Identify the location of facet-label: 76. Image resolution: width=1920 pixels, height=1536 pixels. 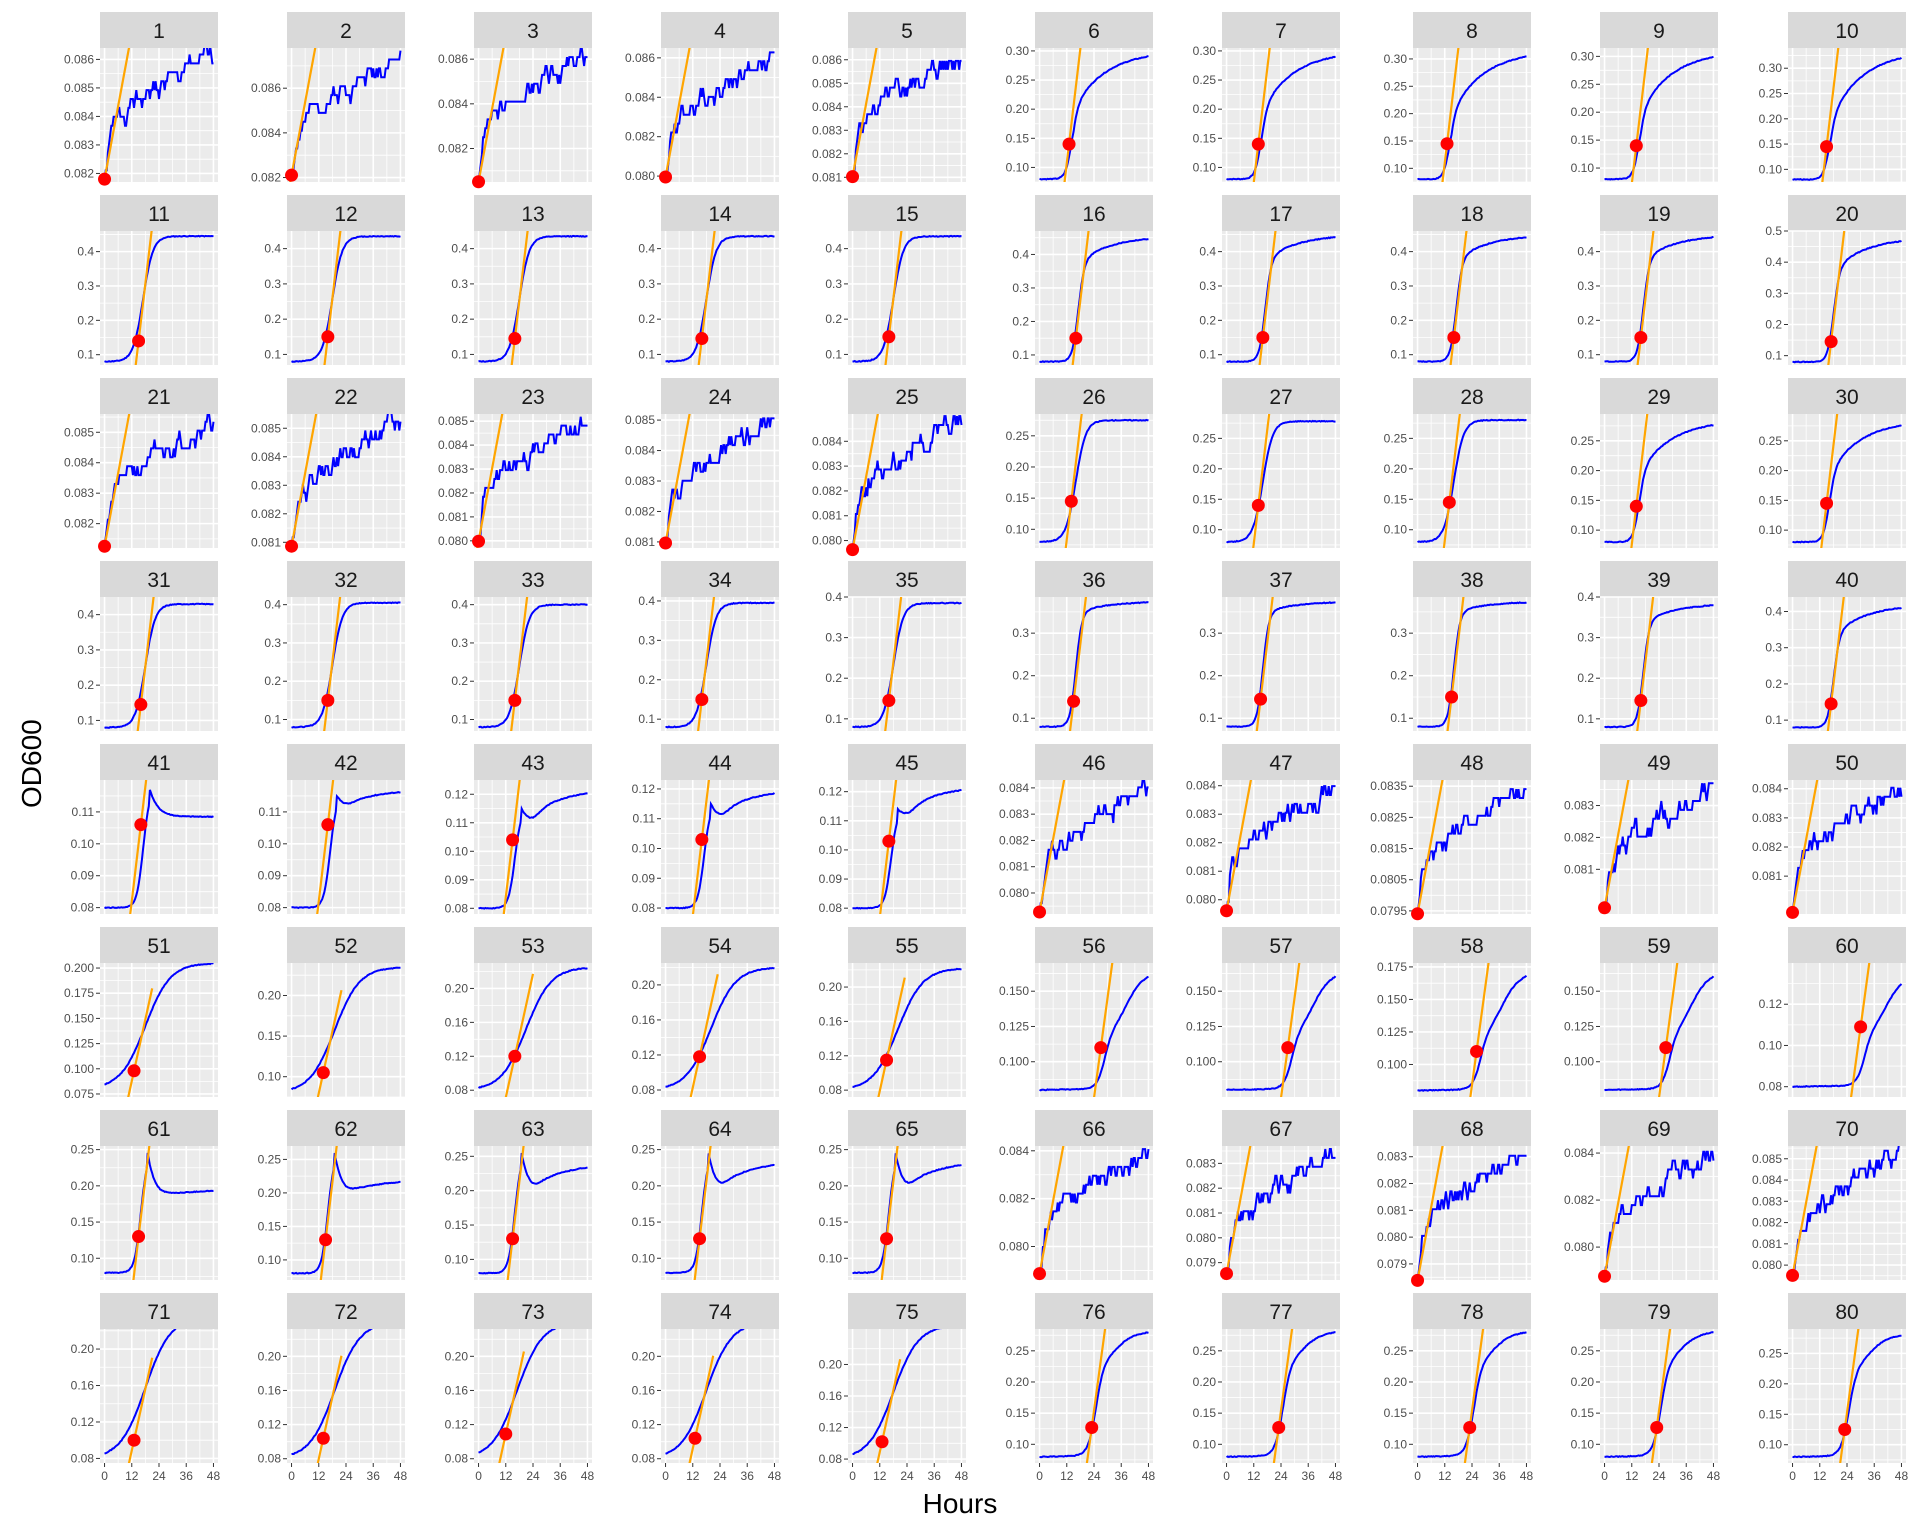
(1093, 1312).